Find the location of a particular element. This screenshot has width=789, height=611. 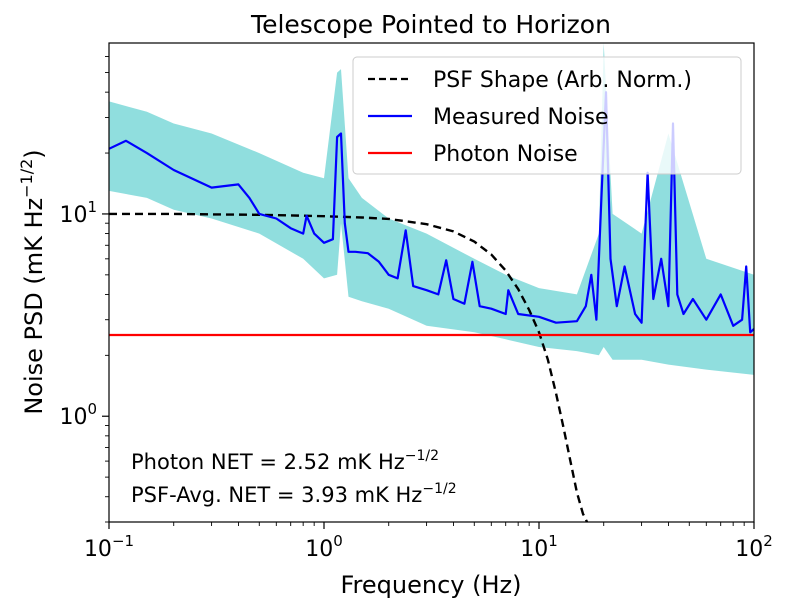

legend-measured-label: Measured Noise is located at coordinates (520, 117).